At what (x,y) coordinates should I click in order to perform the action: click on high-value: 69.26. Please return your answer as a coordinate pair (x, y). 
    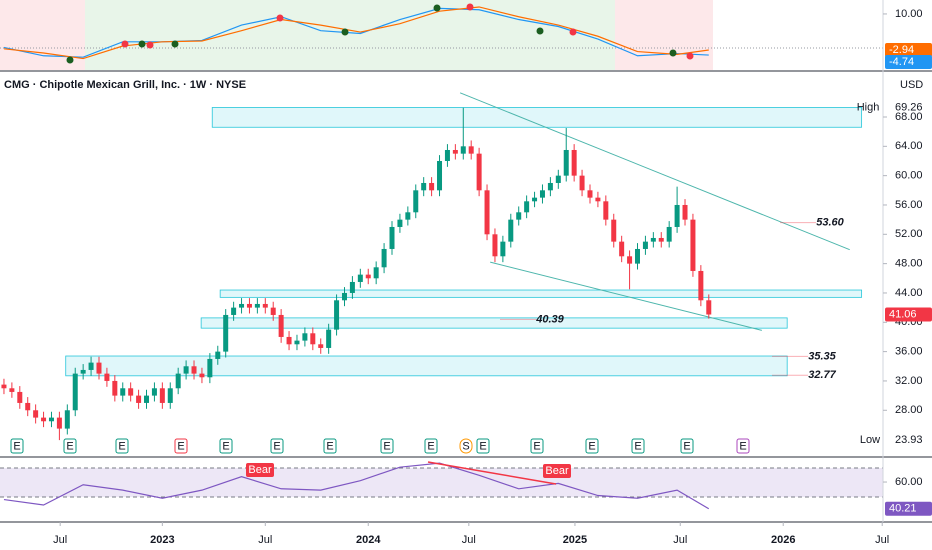
    Looking at the image, I should click on (909, 108).